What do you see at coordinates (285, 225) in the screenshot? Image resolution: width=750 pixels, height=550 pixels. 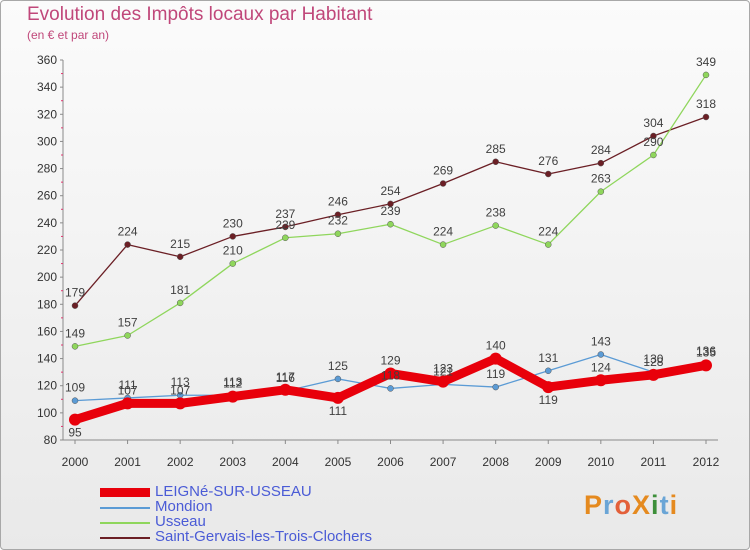 I see `data-label-usseau: 229` at bounding box center [285, 225].